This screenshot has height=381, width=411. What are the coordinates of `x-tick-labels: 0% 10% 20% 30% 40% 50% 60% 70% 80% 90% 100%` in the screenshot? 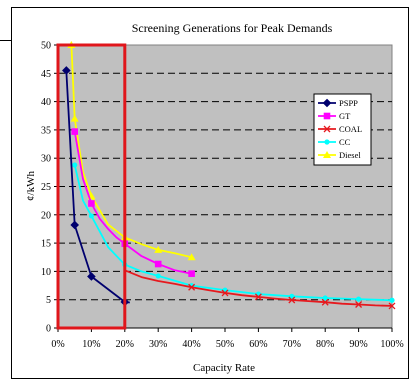 It's located at (227, 339).